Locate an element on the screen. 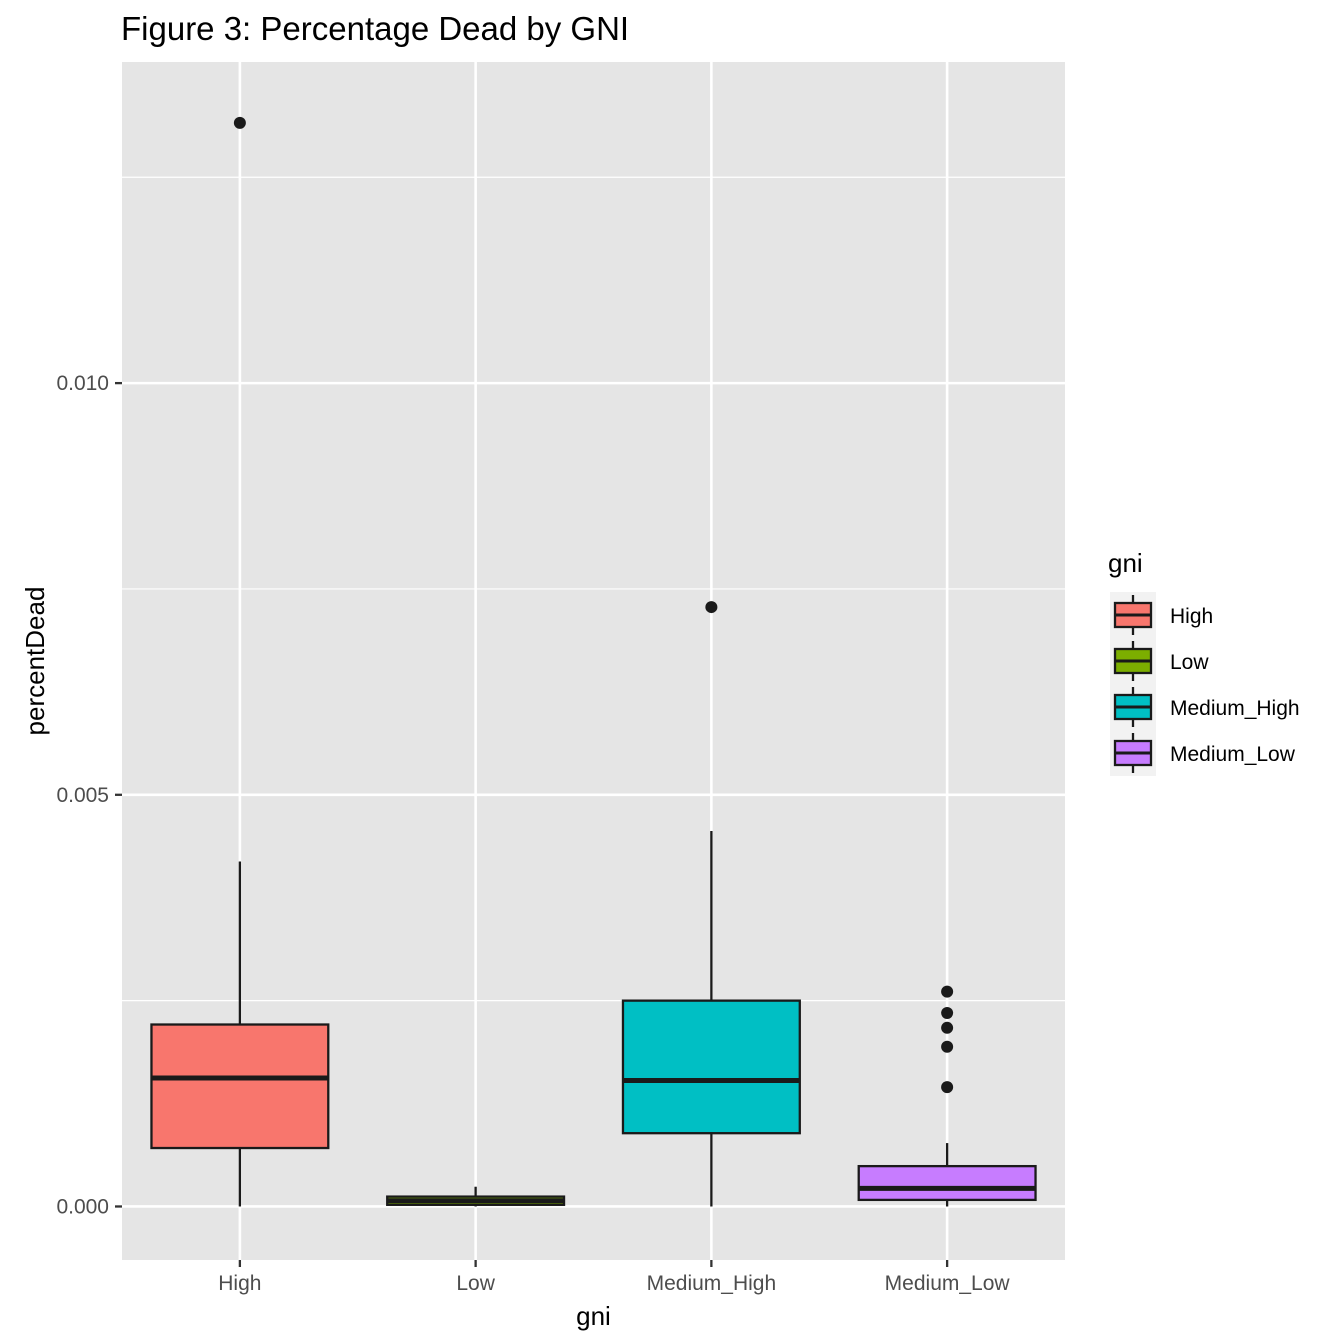 The image size is (1344, 1344). x-tick-label: Low is located at coordinates (475, 1283).